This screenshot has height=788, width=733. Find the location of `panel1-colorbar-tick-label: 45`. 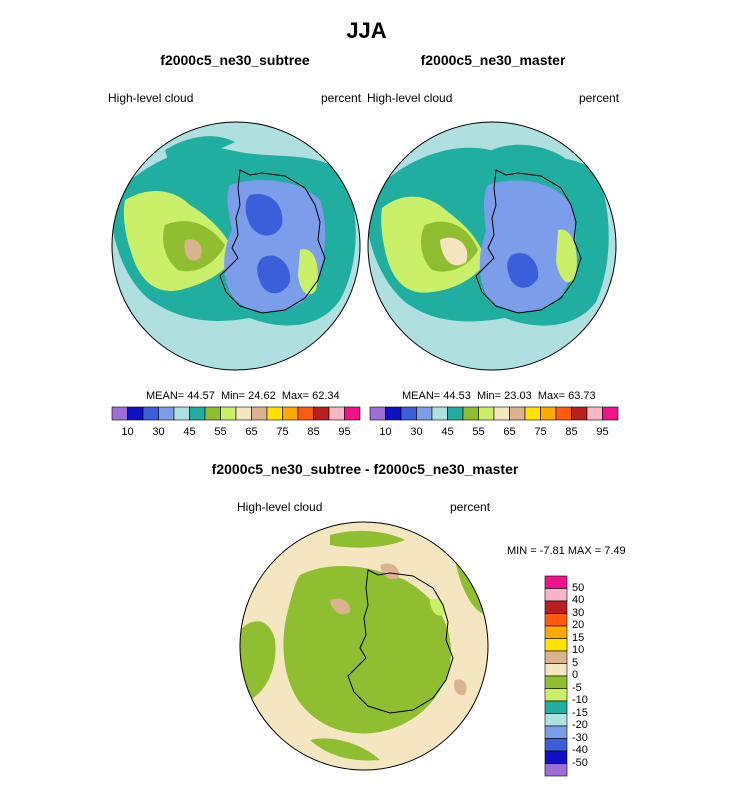

panel1-colorbar-tick-label: 45 is located at coordinates (189, 432).